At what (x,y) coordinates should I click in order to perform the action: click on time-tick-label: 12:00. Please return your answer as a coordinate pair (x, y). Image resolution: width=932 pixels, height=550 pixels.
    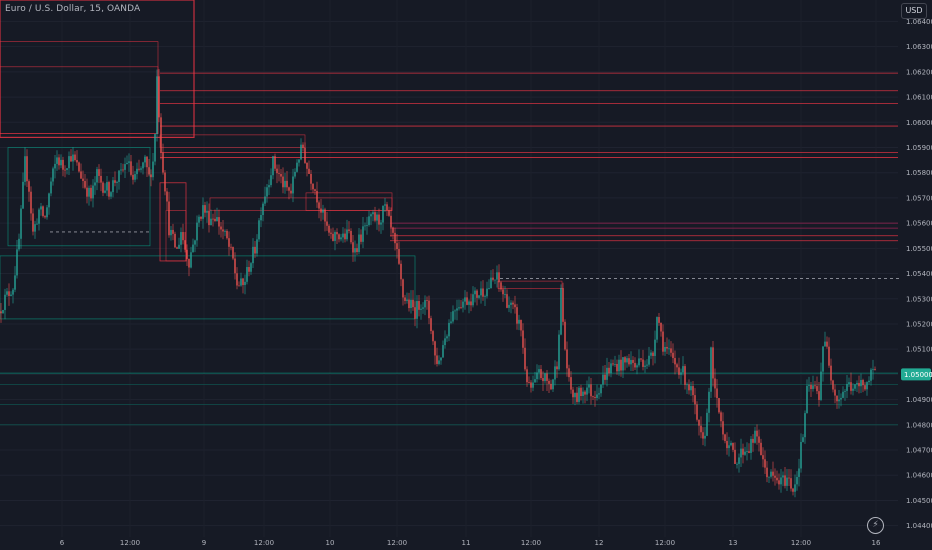
    Looking at the image, I should click on (801, 543).